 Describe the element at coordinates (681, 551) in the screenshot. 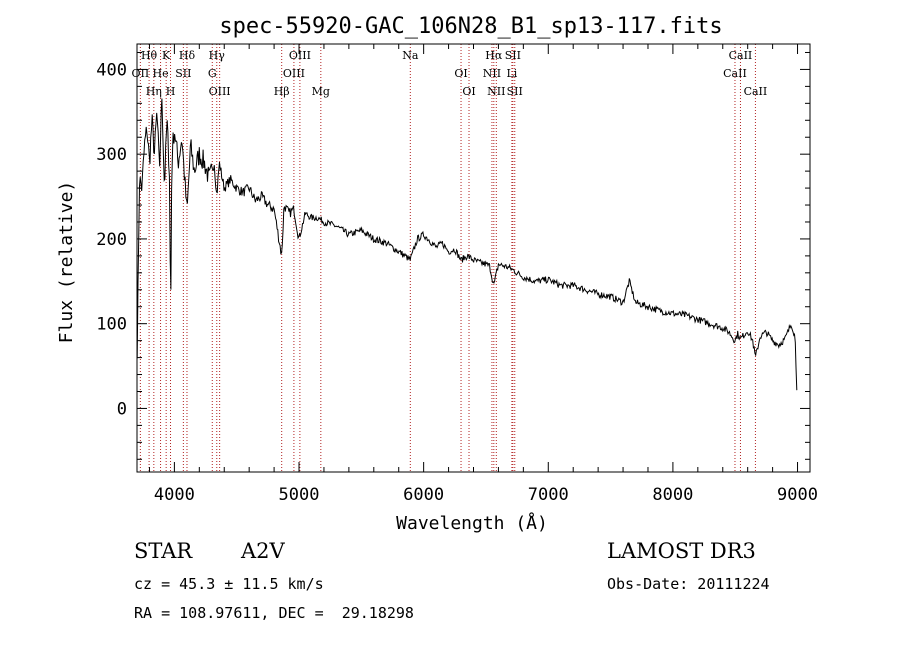

I see `survey-name: LAMOST DR3` at that location.